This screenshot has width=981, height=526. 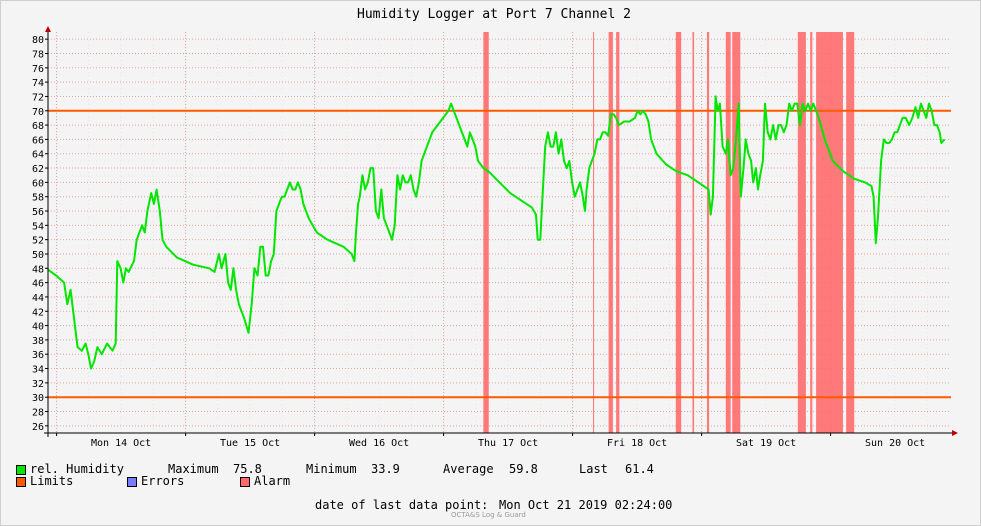 What do you see at coordinates (766, 443) in the screenshot?
I see `x-tick-label: Sat 19 Oct` at bounding box center [766, 443].